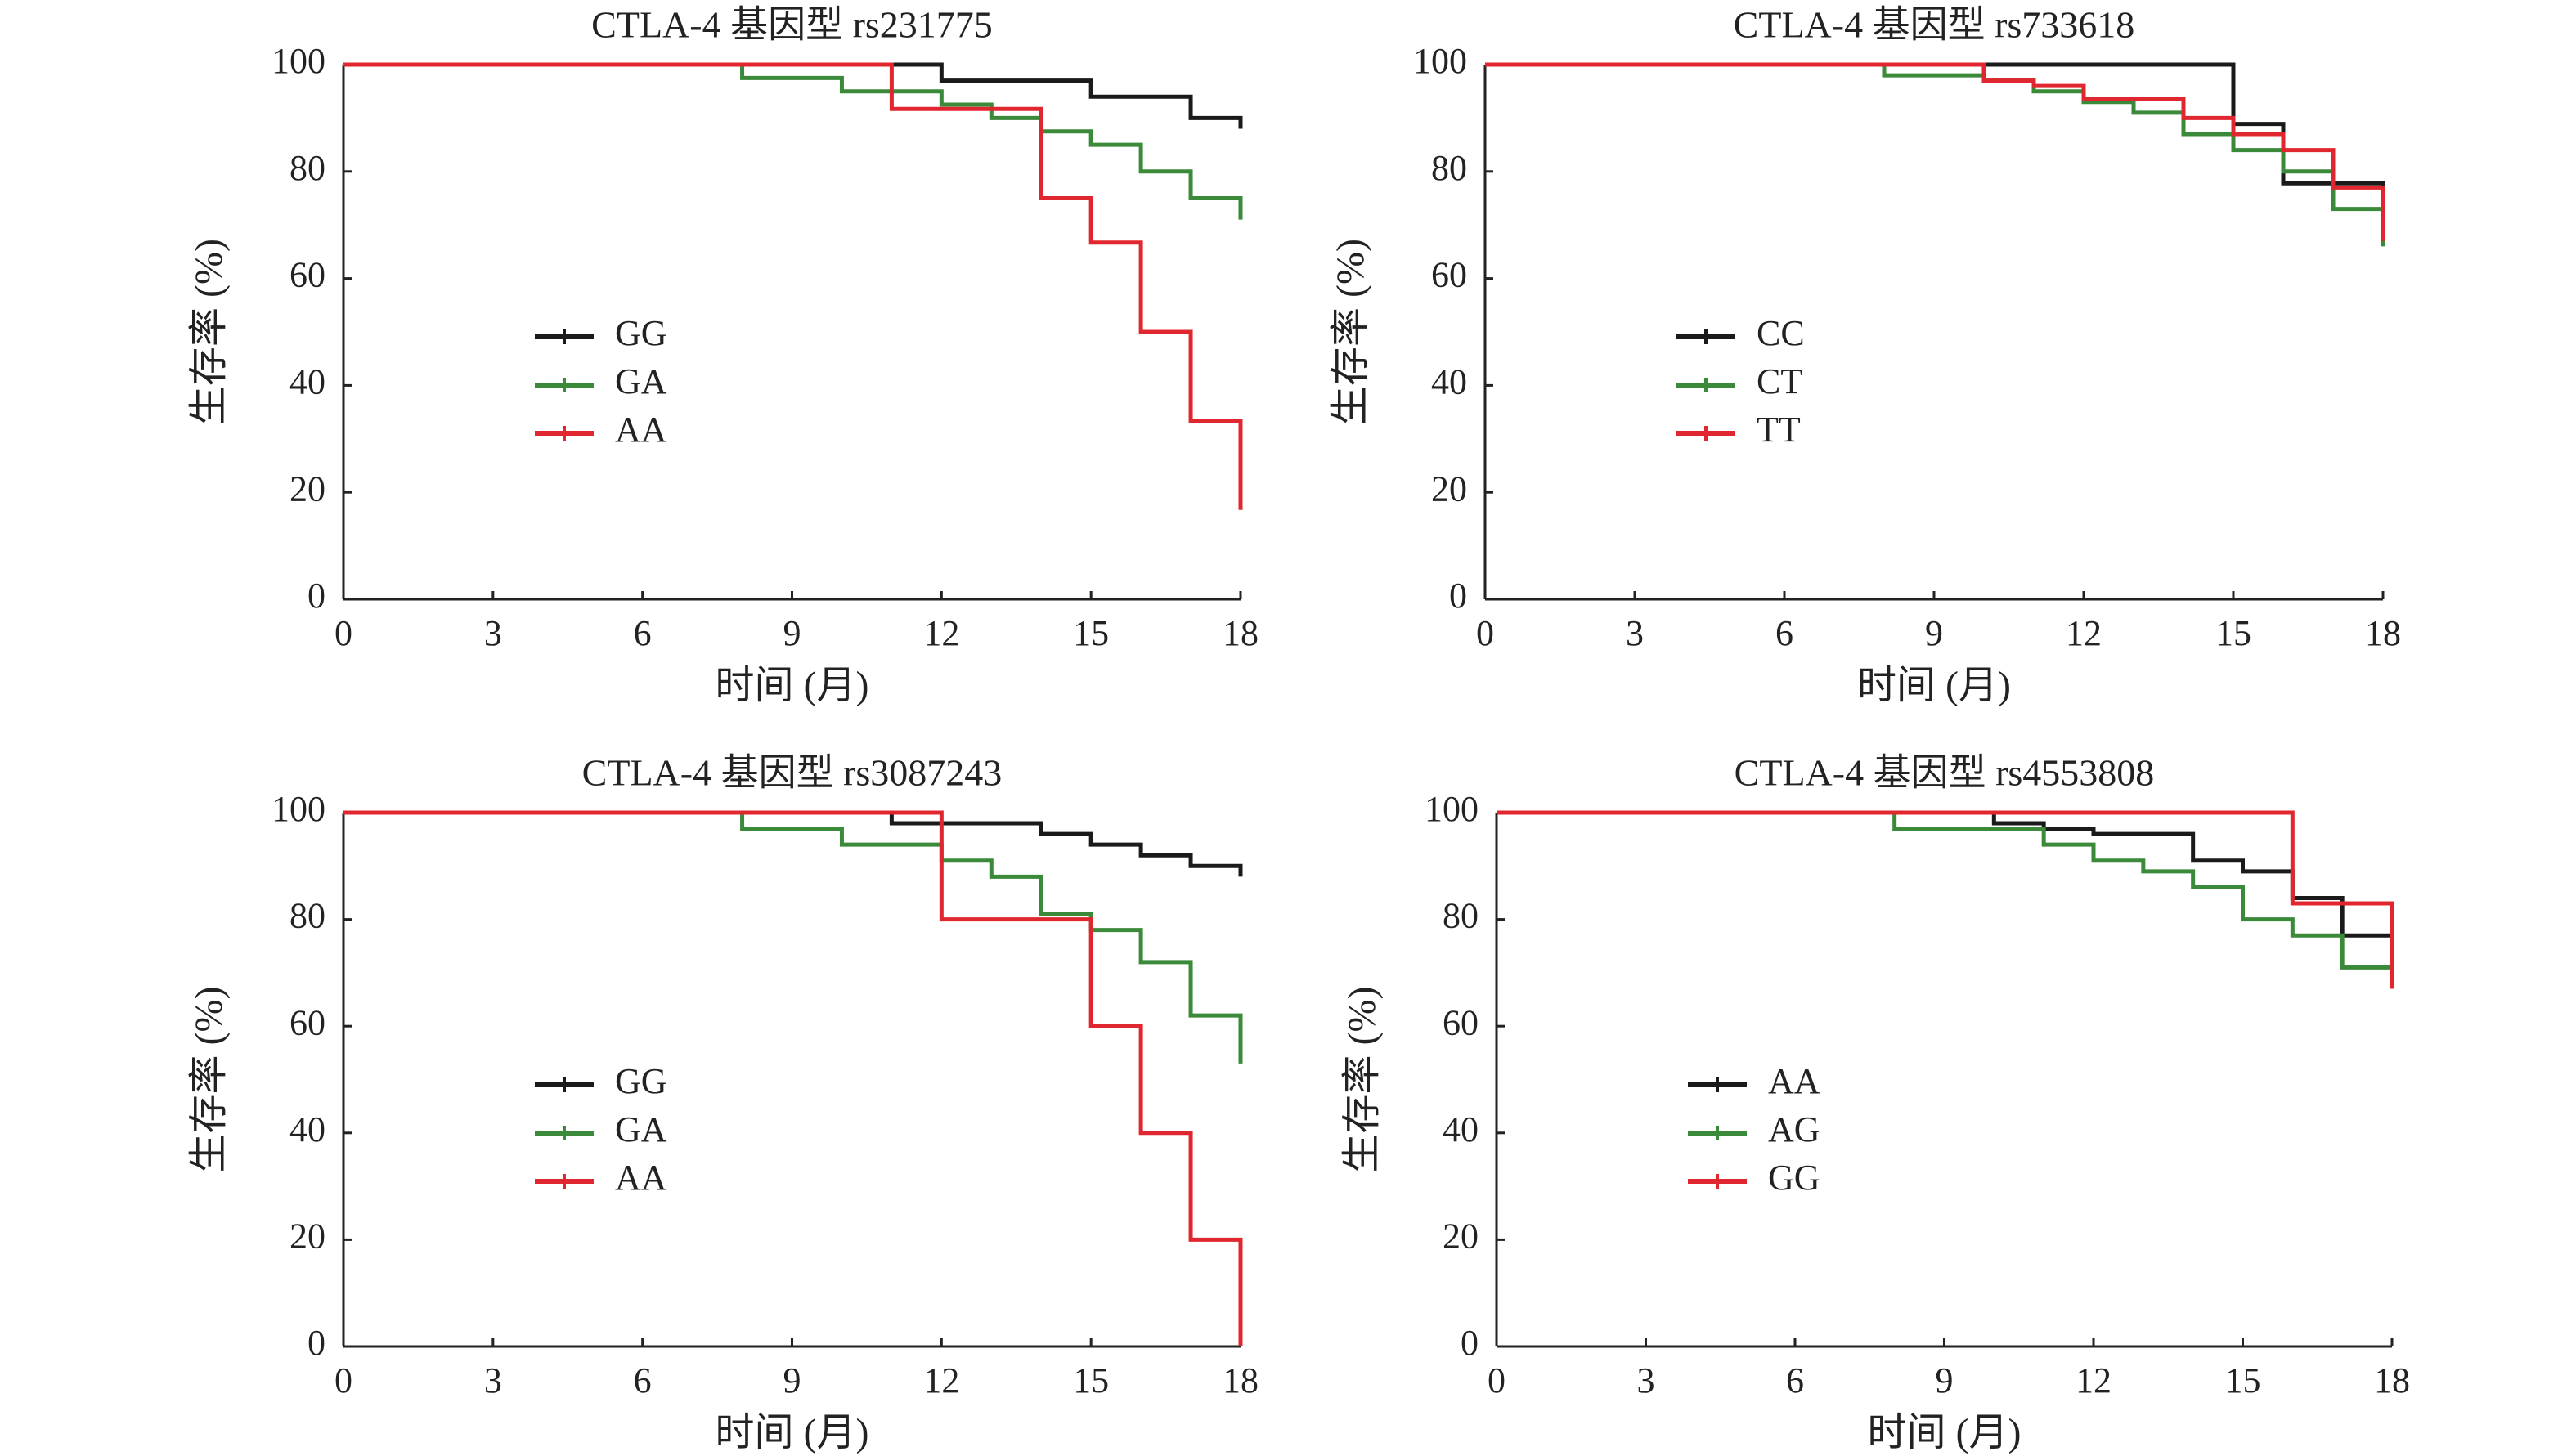 Image resolution: width=2576 pixels, height=1456 pixels. I want to click on legend-label: CC, so click(1781, 333).